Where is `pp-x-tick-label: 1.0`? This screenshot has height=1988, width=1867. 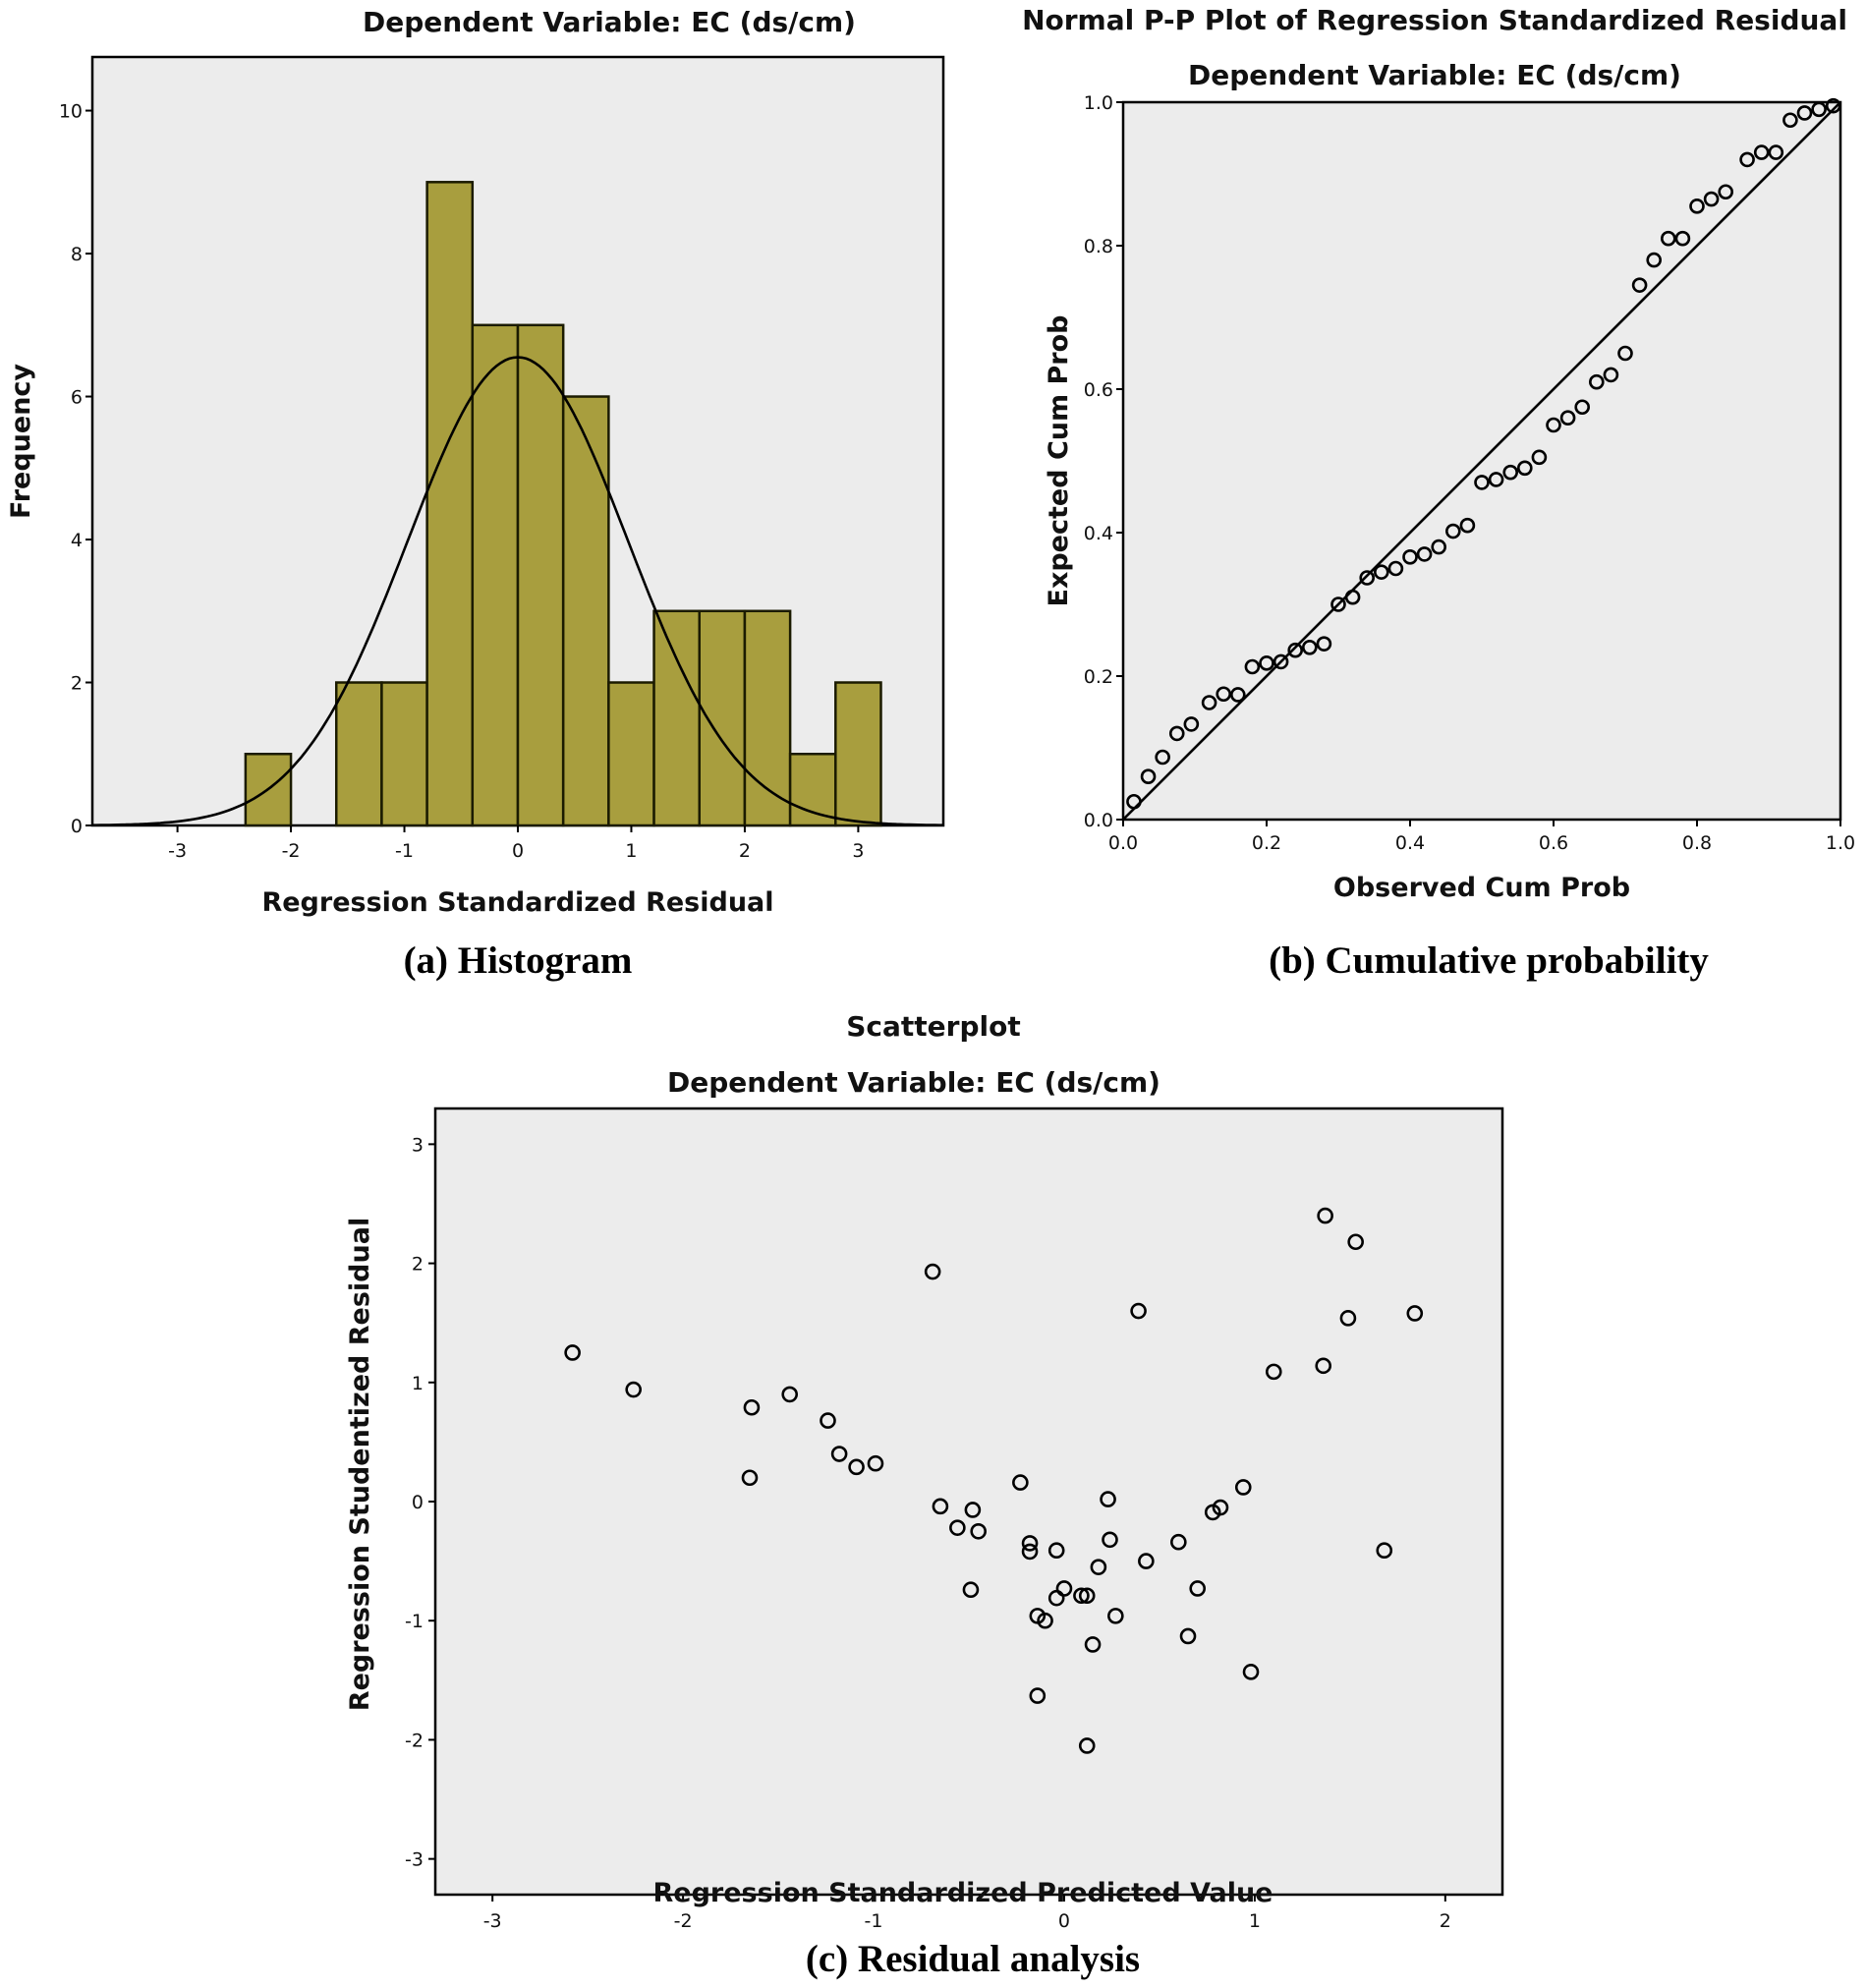 pp-x-tick-label: 1.0 is located at coordinates (1840, 843).